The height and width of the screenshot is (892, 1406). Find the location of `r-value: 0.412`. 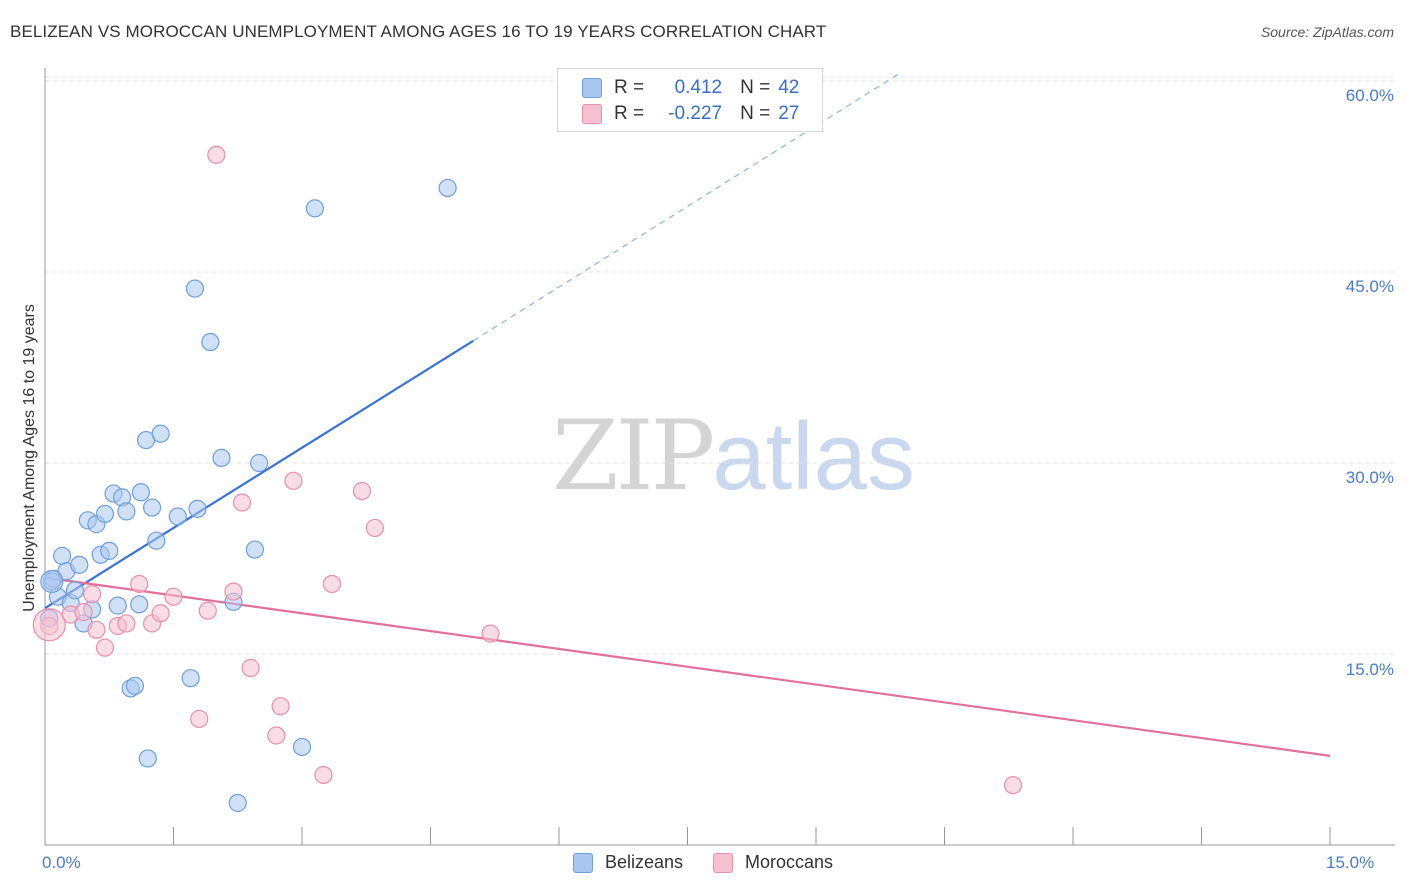

r-value: 0.412 is located at coordinates (698, 87).